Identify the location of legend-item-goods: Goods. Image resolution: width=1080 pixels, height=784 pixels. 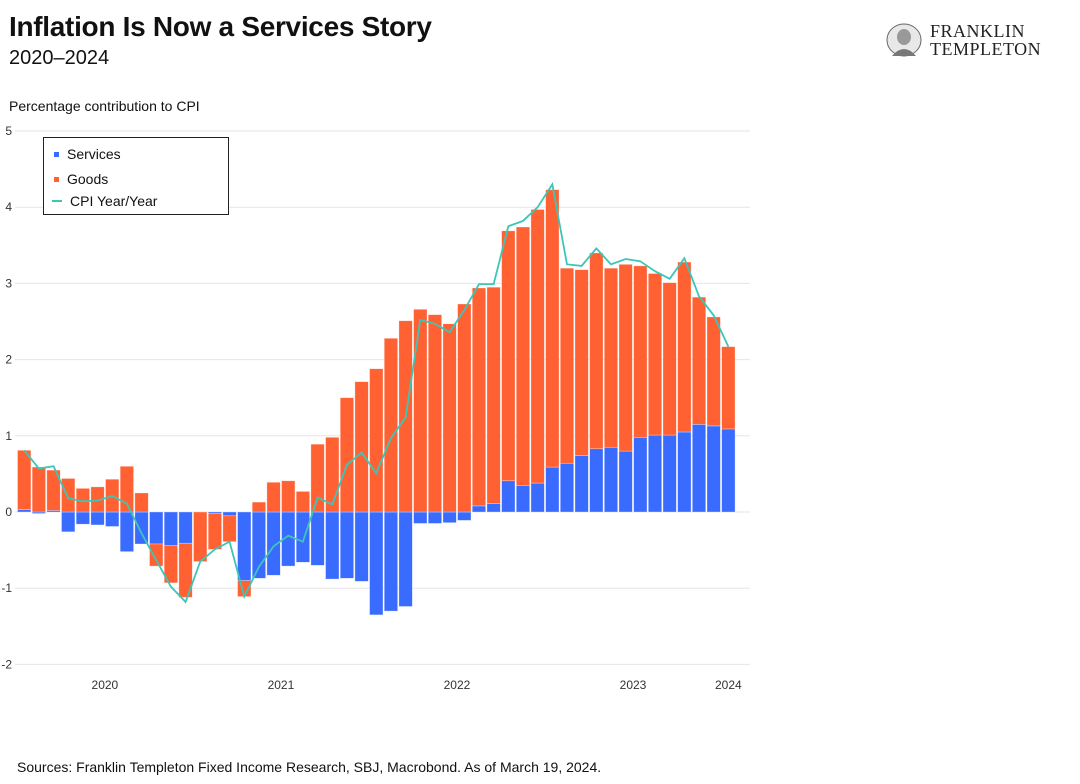
(81, 179).